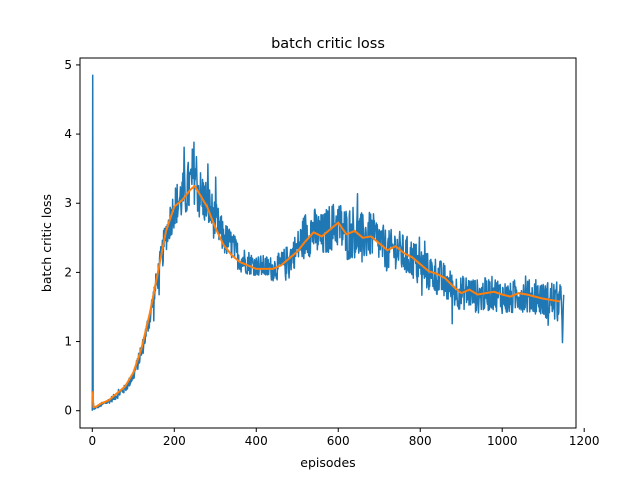 This screenshot has width=640, height=484. Describe the element at coordinates (338, 441) in the screenshot. I see `x-tick-label: 600` at that location.